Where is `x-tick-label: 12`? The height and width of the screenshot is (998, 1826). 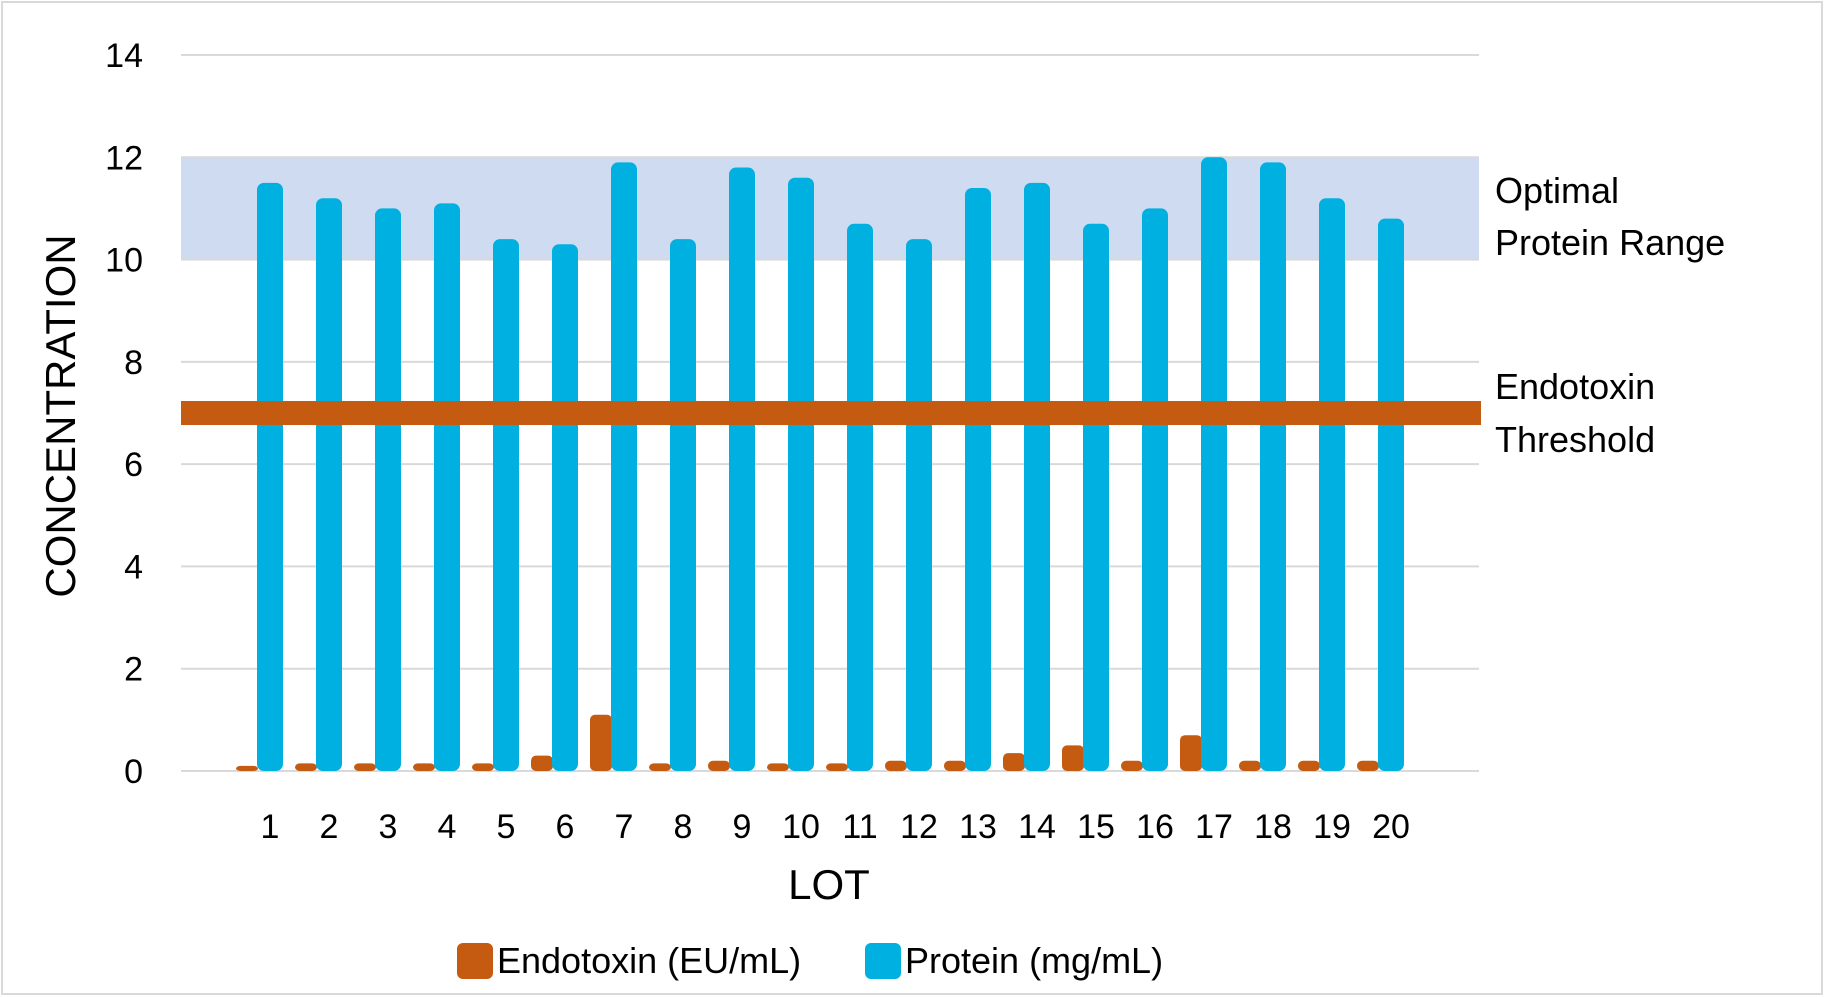 x-tick-label: 12 is located at coordinates (919, 827).